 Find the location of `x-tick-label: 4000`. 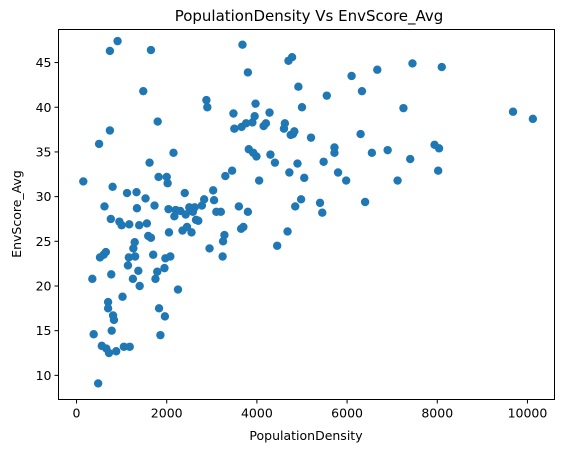

x-tick-label: 4000 is located at coordinates (257, 413).